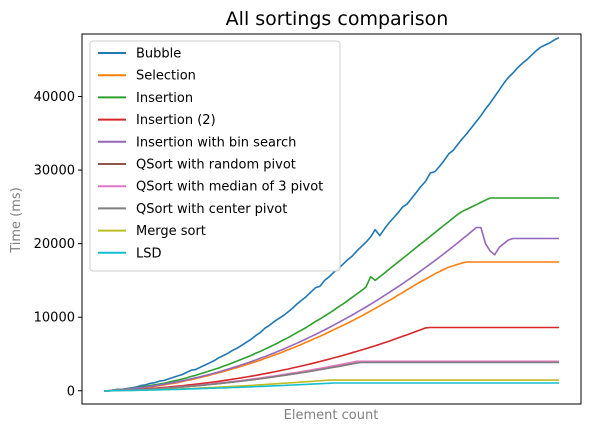 Image resolution: width=589 pixels, height=433 pixels. What do you see at coordinates (54, 244) in the screenshot?
I see `y-tick-label: 20000` at bounding box center [54, 244].